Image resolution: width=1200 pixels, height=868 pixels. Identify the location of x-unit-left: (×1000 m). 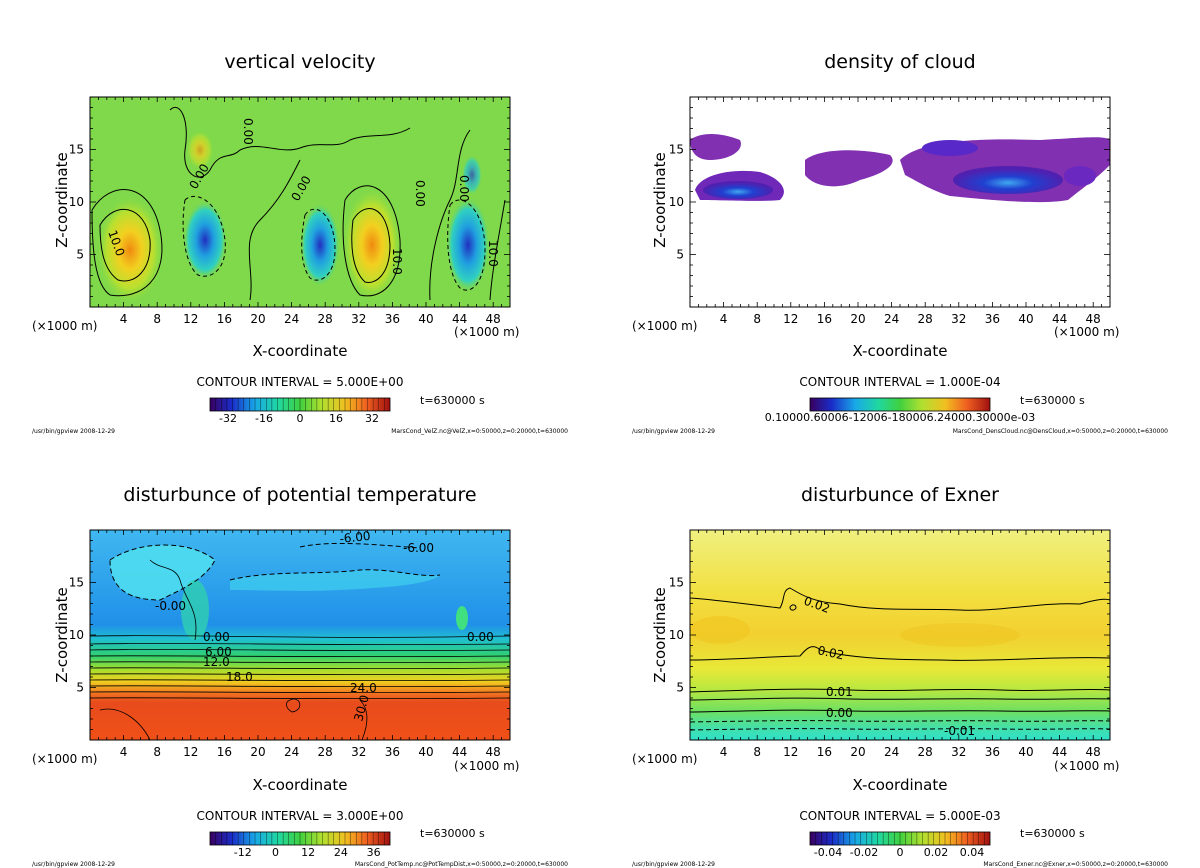
(664, 759).